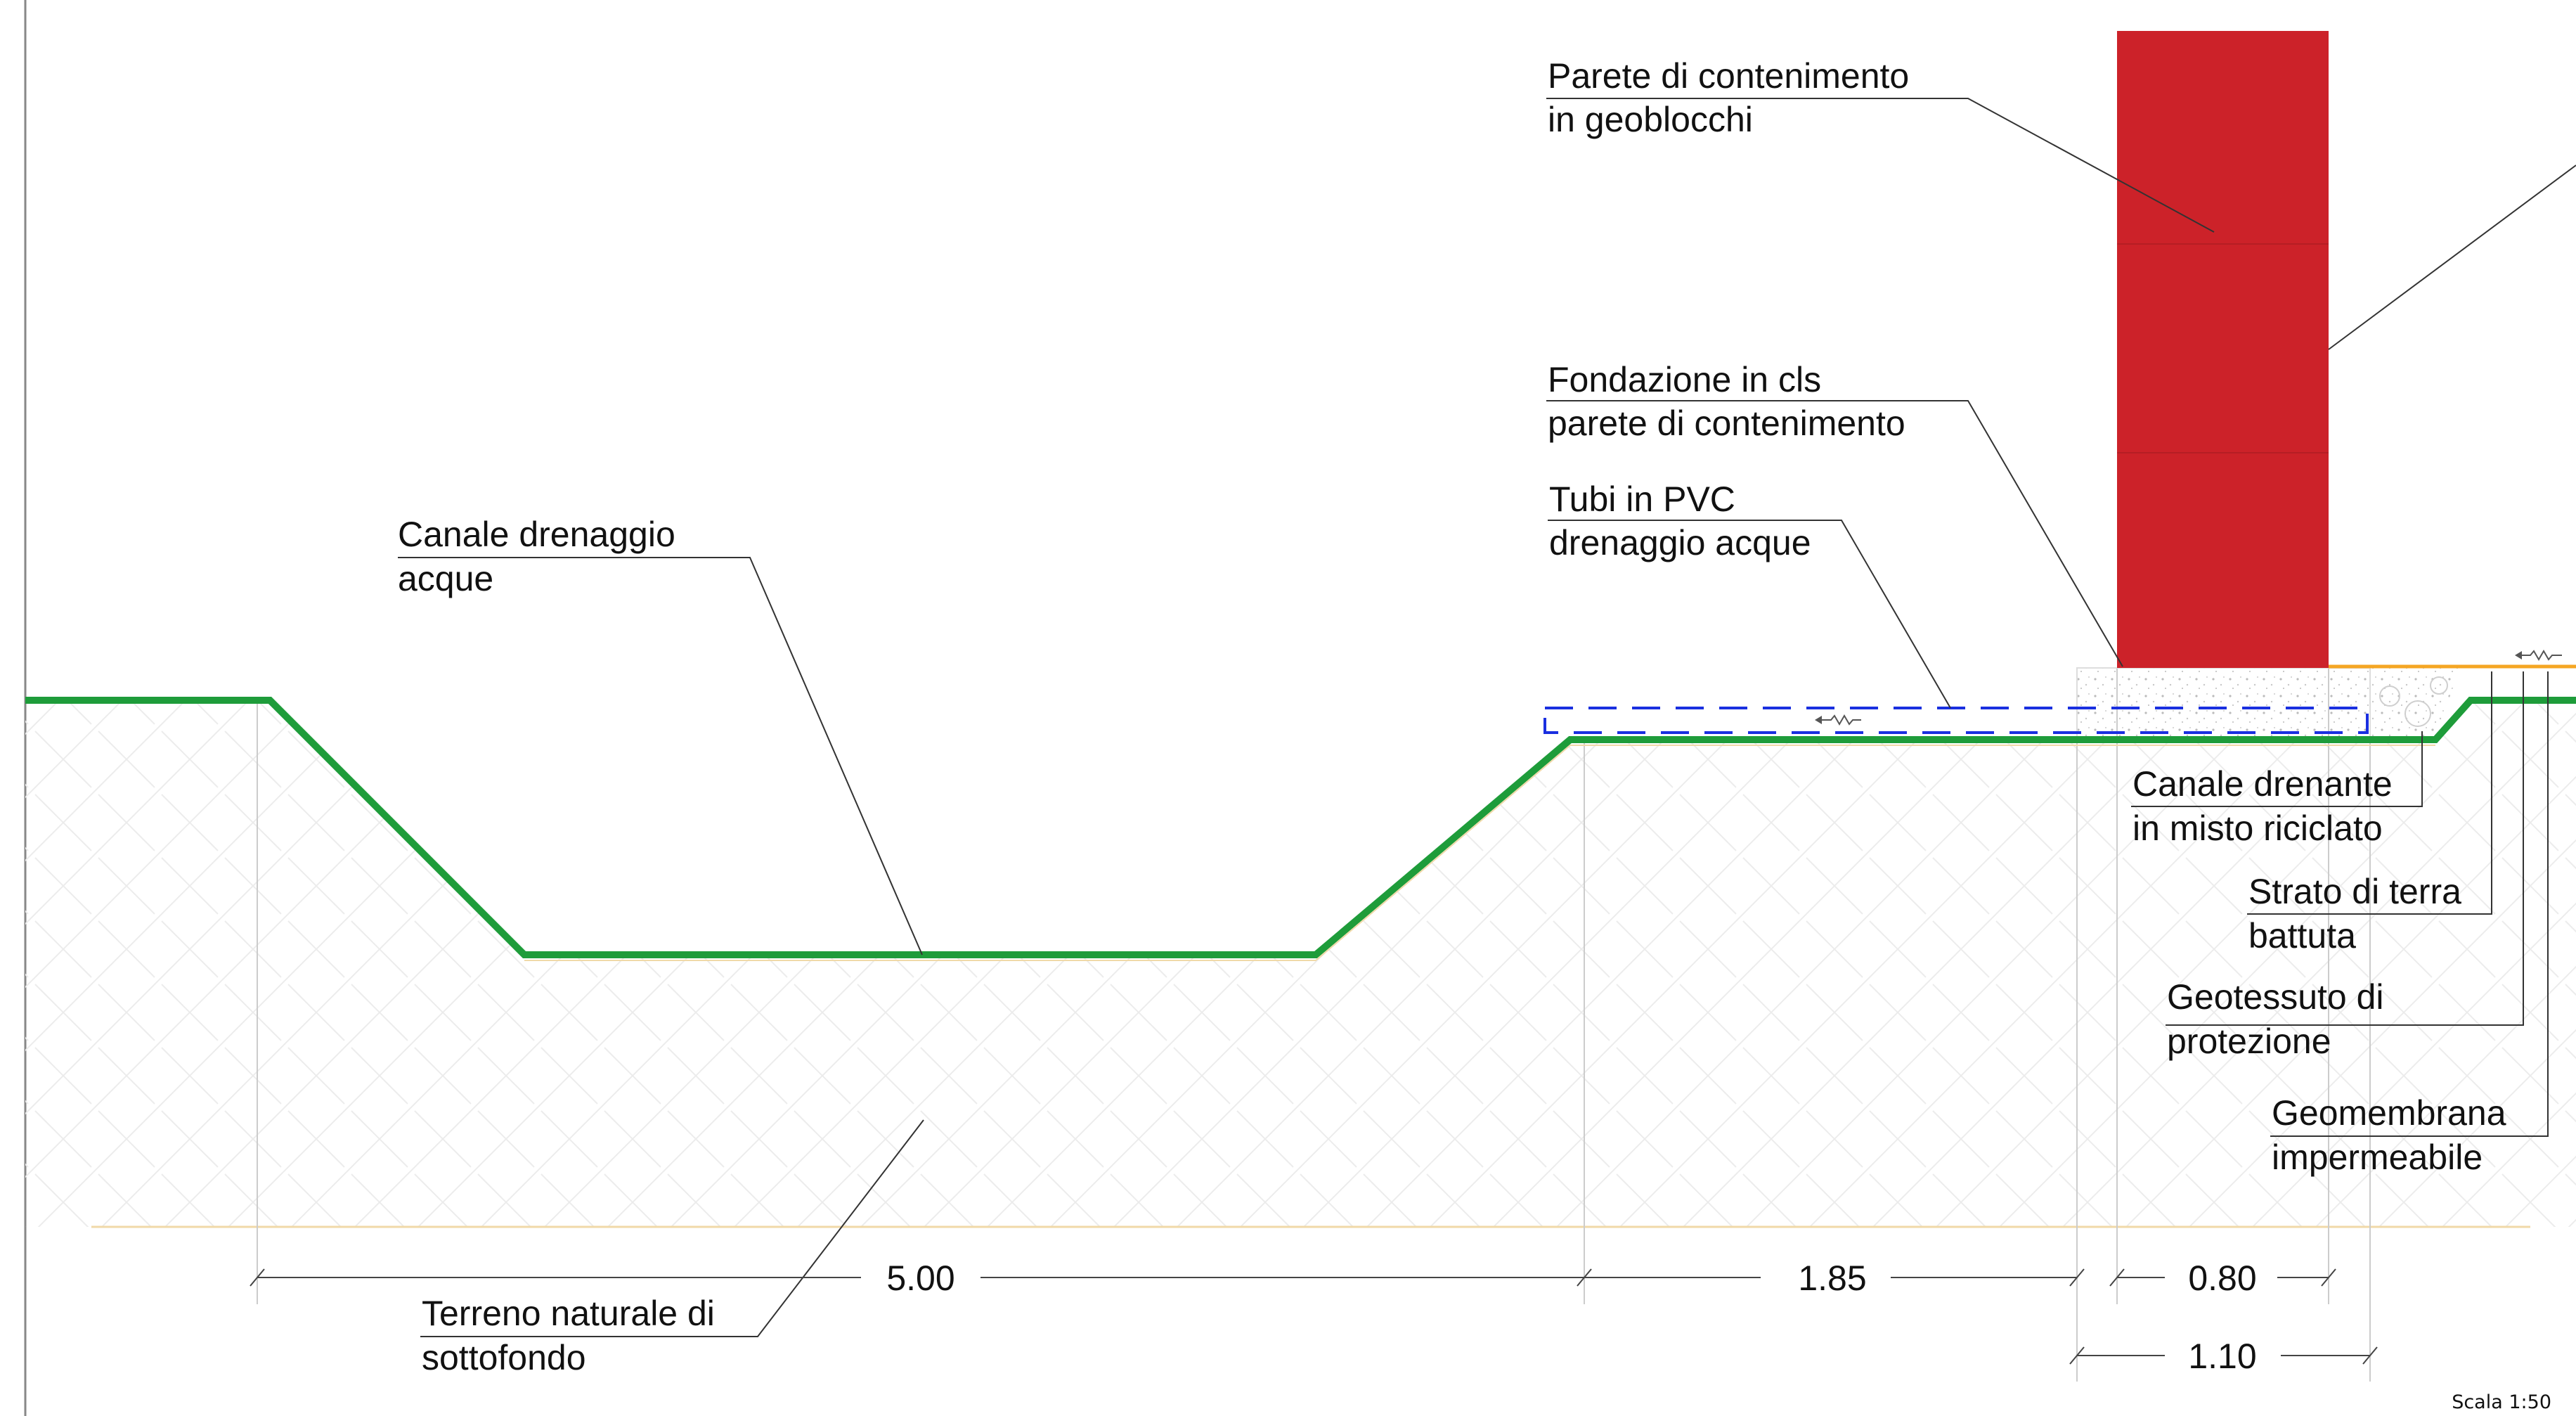 This screenshot has width=2576, height=1416. I want to click on leader-wall-right, so click(2452, 257).